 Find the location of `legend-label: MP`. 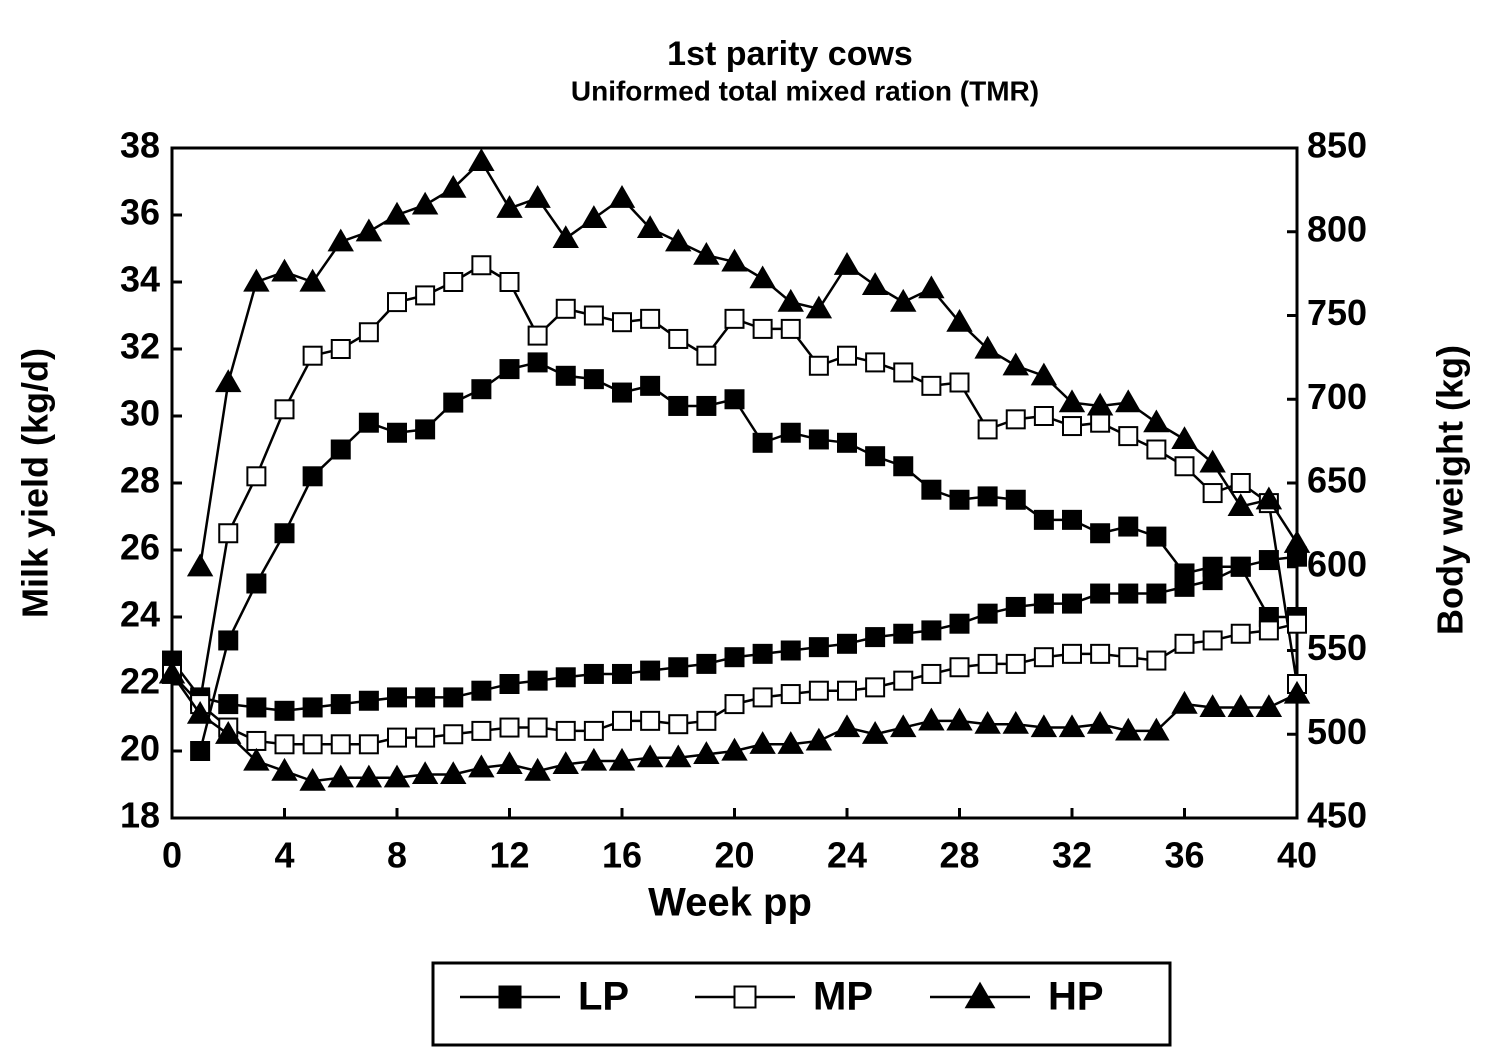

legend-label: MP is located at coordinates (843, 997).